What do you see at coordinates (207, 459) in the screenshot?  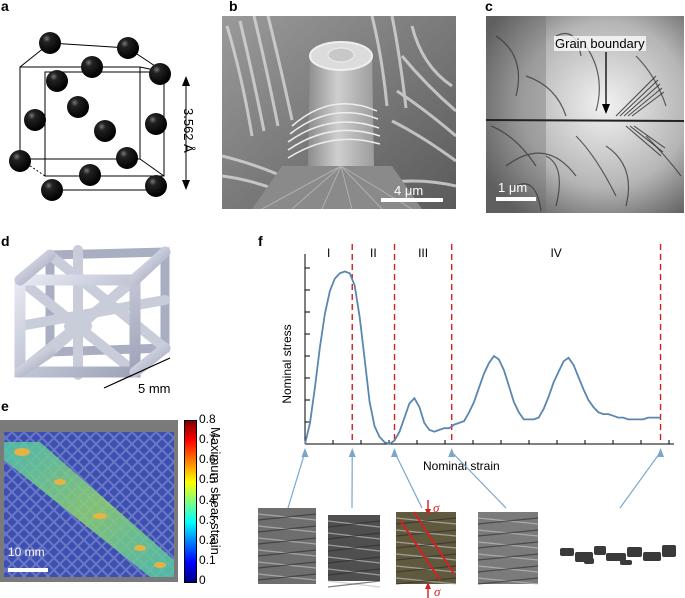 I see `colorbar-tick-label: 0.6` at bounding box center [207, 459].